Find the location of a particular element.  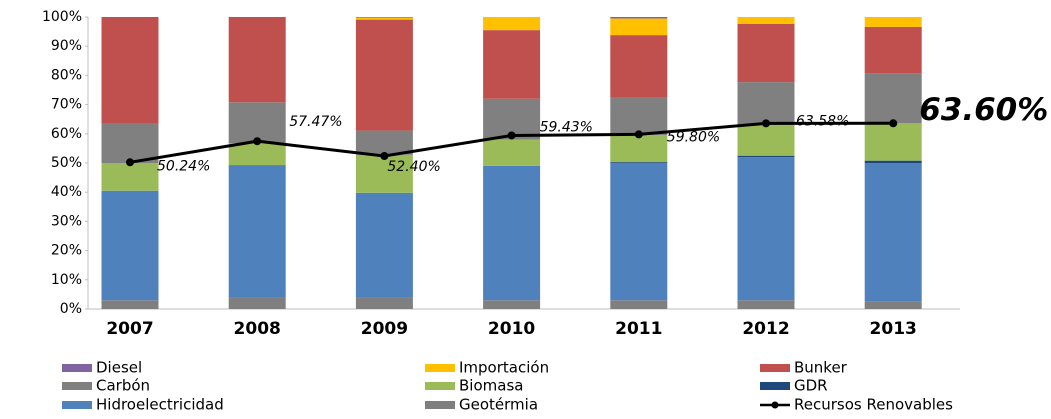

legend-label: Hidroelectricidad is located at coordinates (160, 405).